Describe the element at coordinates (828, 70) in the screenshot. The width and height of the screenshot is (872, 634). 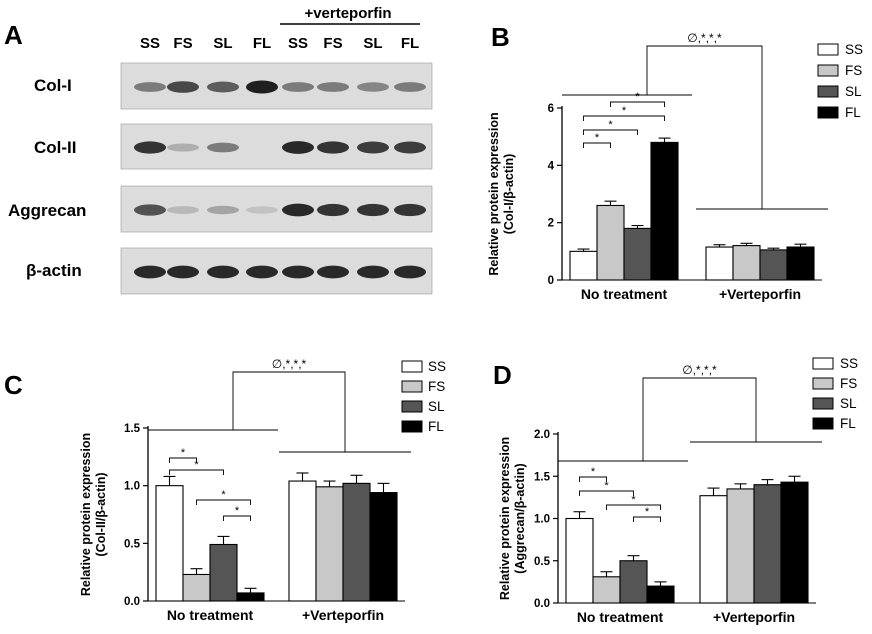
I see `cb-legend-swatch-fs` at that location.